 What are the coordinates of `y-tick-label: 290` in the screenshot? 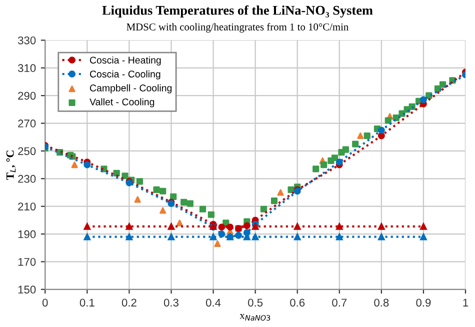 It's located at (27, 96).